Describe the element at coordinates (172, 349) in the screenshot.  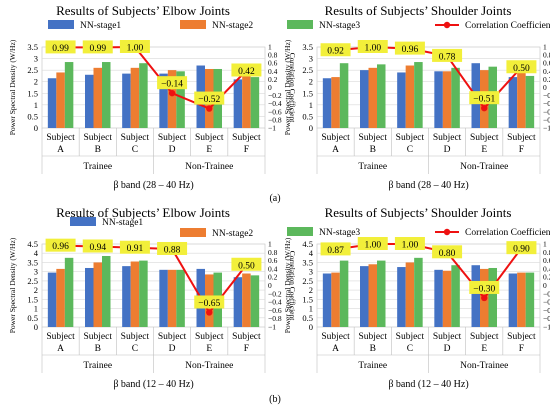
I see `x-tick-label: D` at that location.